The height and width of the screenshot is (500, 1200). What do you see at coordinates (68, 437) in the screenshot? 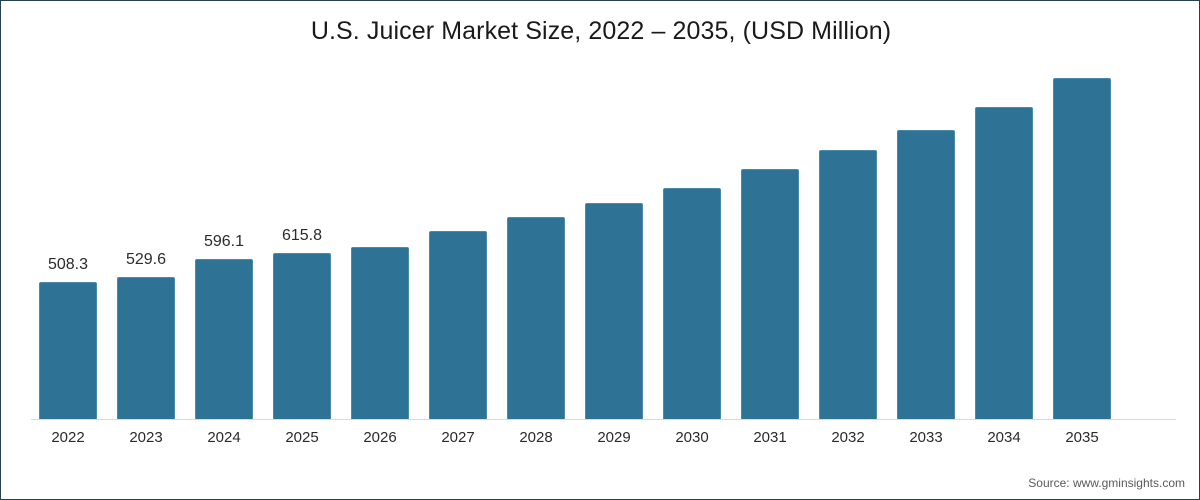
I see `x-tick-2022: 2022` at bounding box center [68, 437].